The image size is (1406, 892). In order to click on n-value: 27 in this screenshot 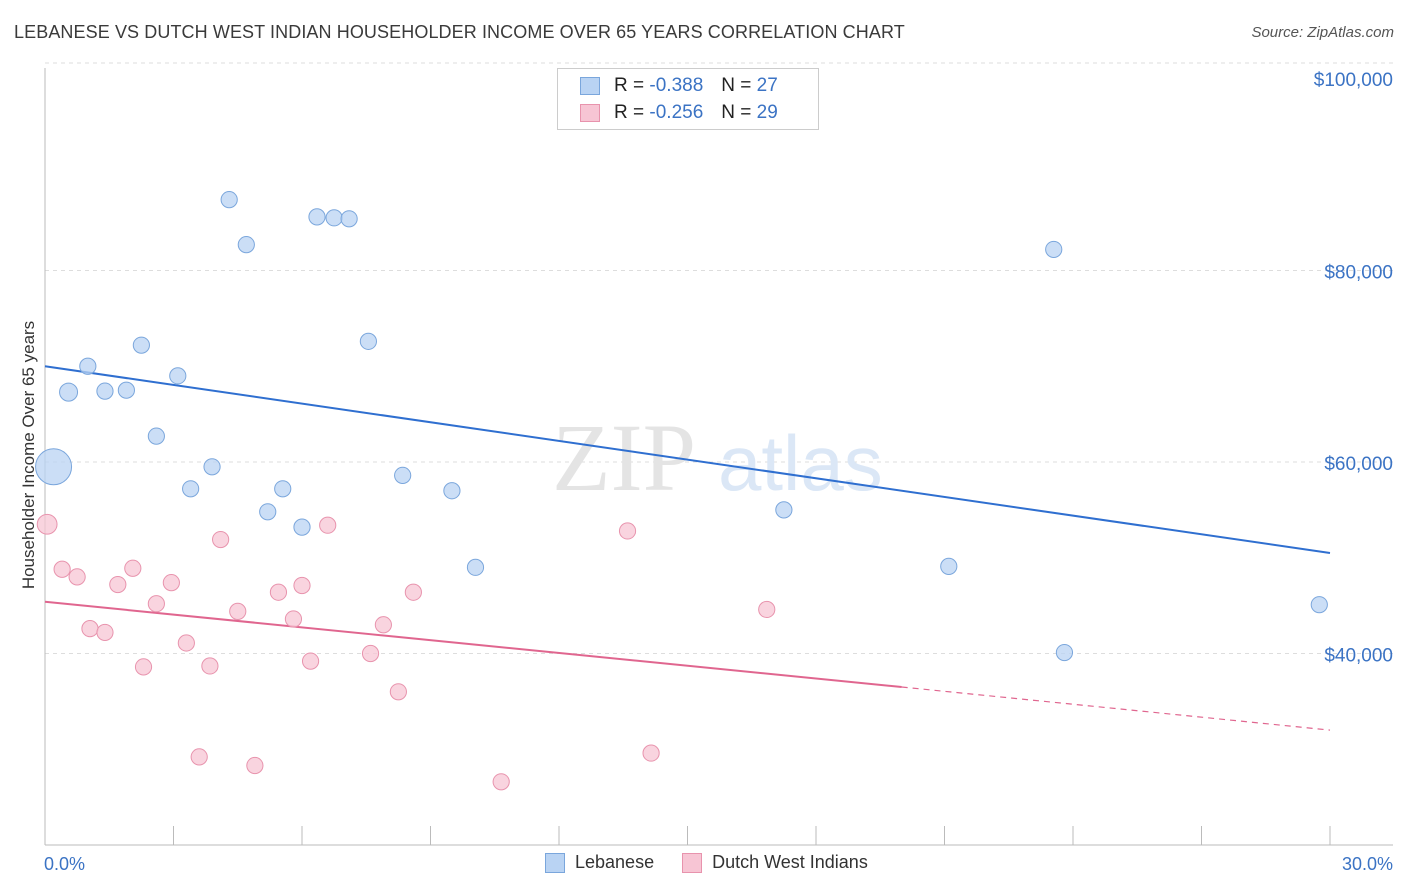, I will do `click(767, 85)`.